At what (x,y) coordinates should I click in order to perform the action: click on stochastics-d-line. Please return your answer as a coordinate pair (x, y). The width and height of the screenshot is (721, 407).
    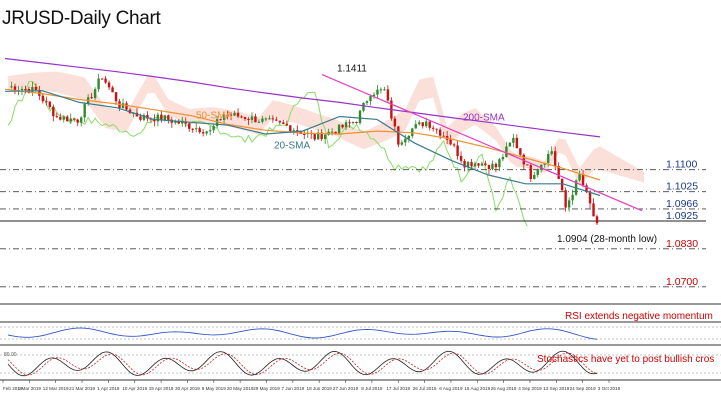
    Looking at the image, I should click on (302, 364).